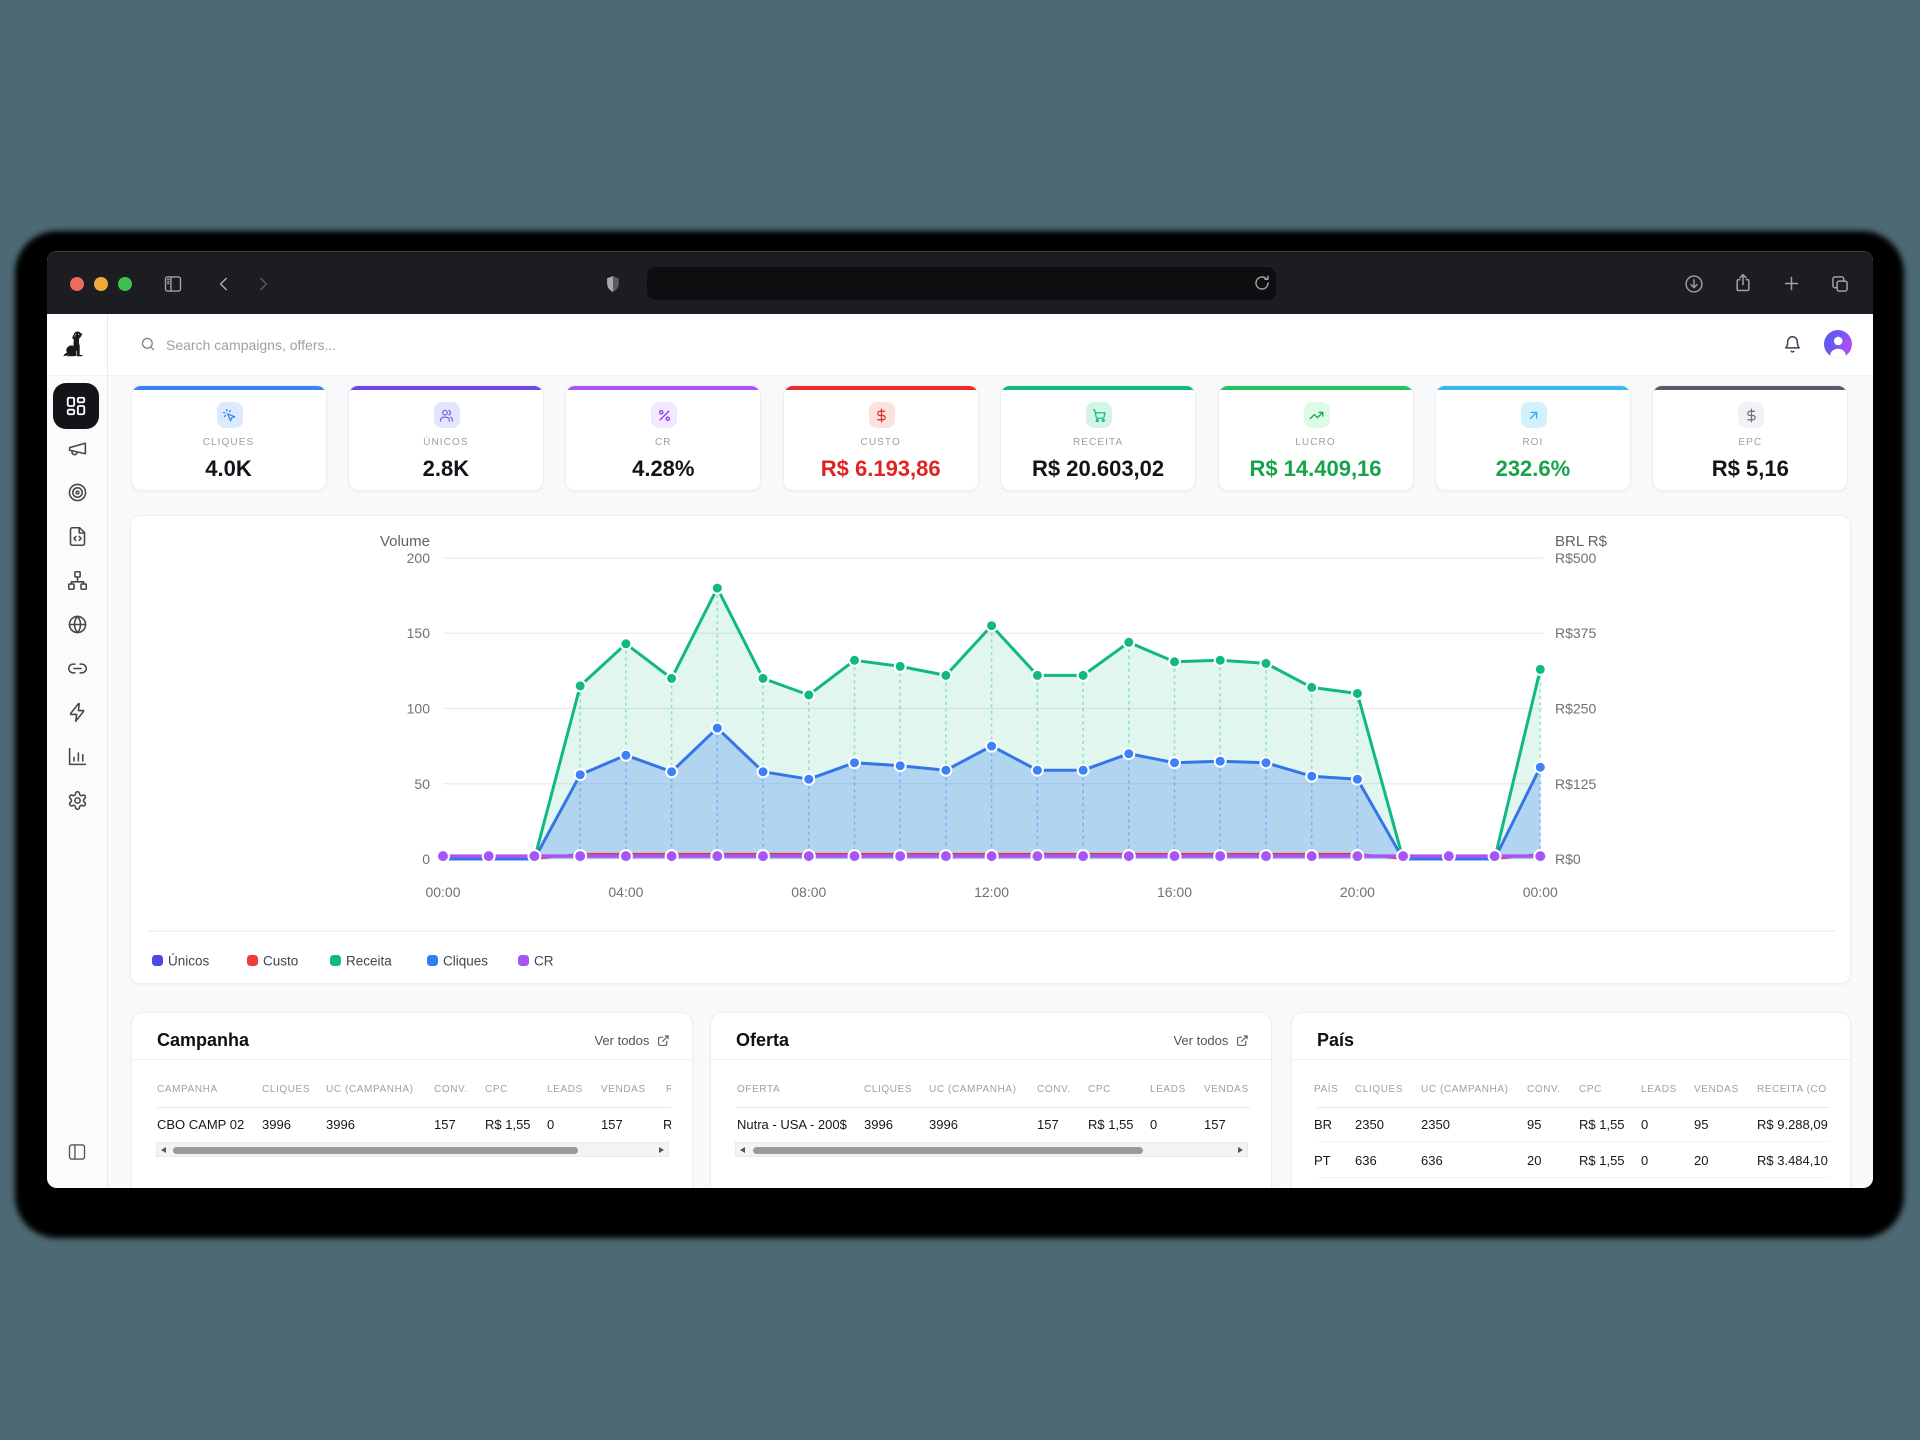 This screenshot has height=1440, width=1920. What do you see at coordinates (422, 784) in the screenshot?
I see `svg-text: 50` at bounding box center [422, 784].